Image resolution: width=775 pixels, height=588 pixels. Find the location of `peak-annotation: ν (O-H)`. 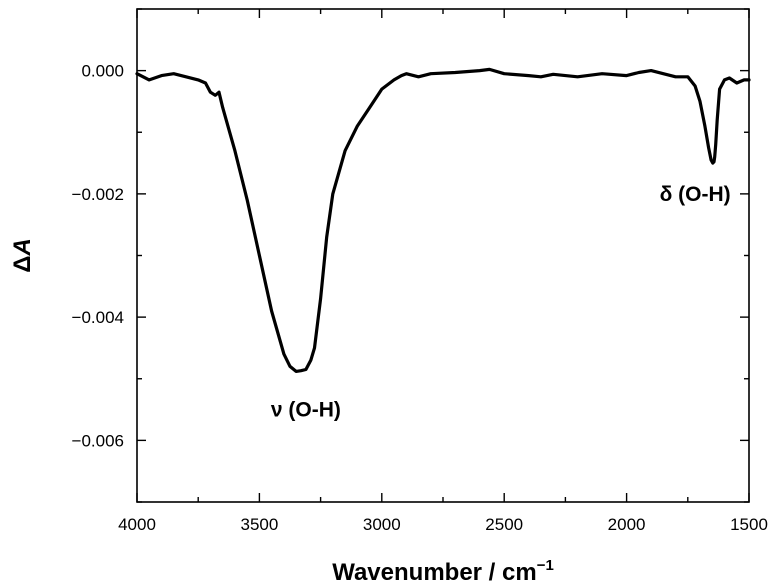

peak-annotation: ν (O-H) is located at coordinates (306, 410).